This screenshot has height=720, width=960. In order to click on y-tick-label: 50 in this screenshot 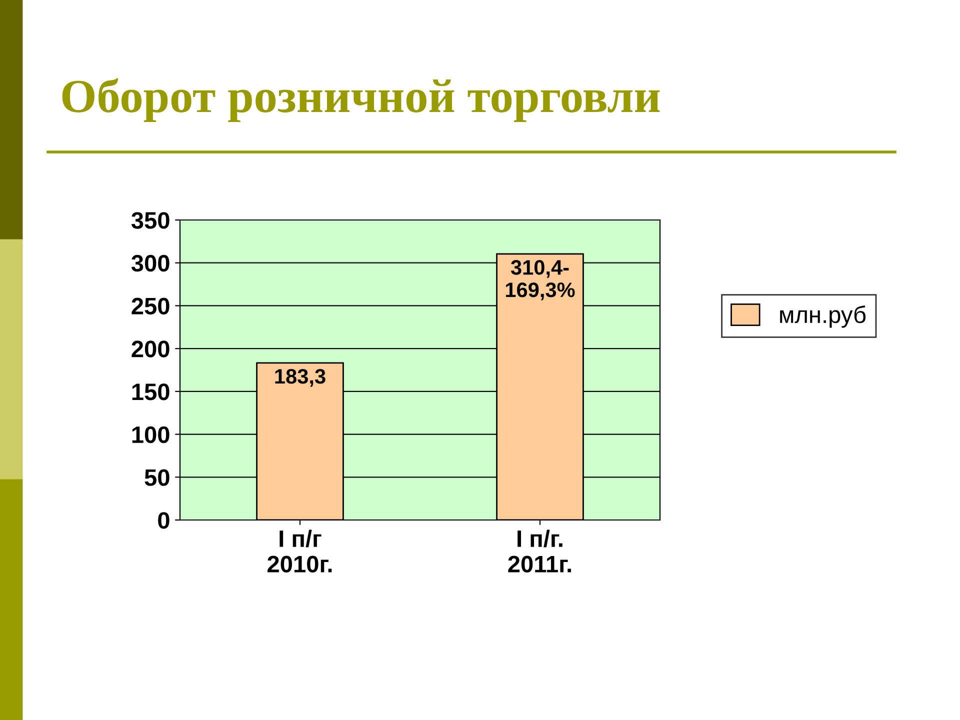, I will do `click(157, 477)`.